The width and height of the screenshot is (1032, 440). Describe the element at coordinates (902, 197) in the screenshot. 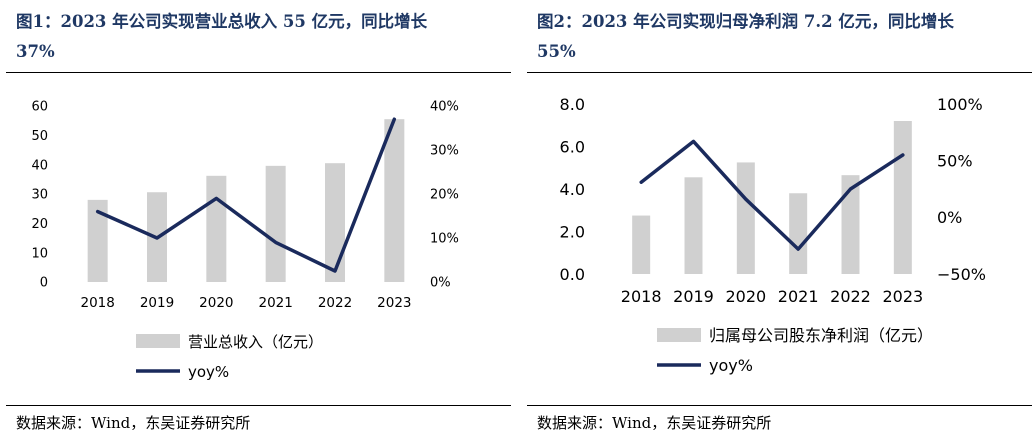

I see `fig2-bar-2023` at that location.